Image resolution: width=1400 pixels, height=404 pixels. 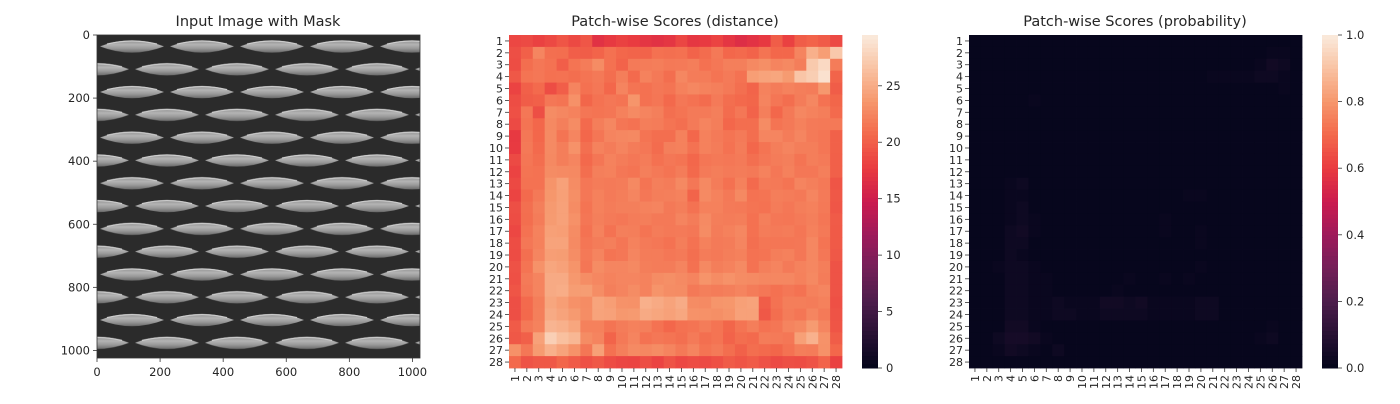 What do you see at coordinates (258, 22) in the screenshot?
I see `chart-title-image: Input Image with Mask` at bounding box center [258, 22].